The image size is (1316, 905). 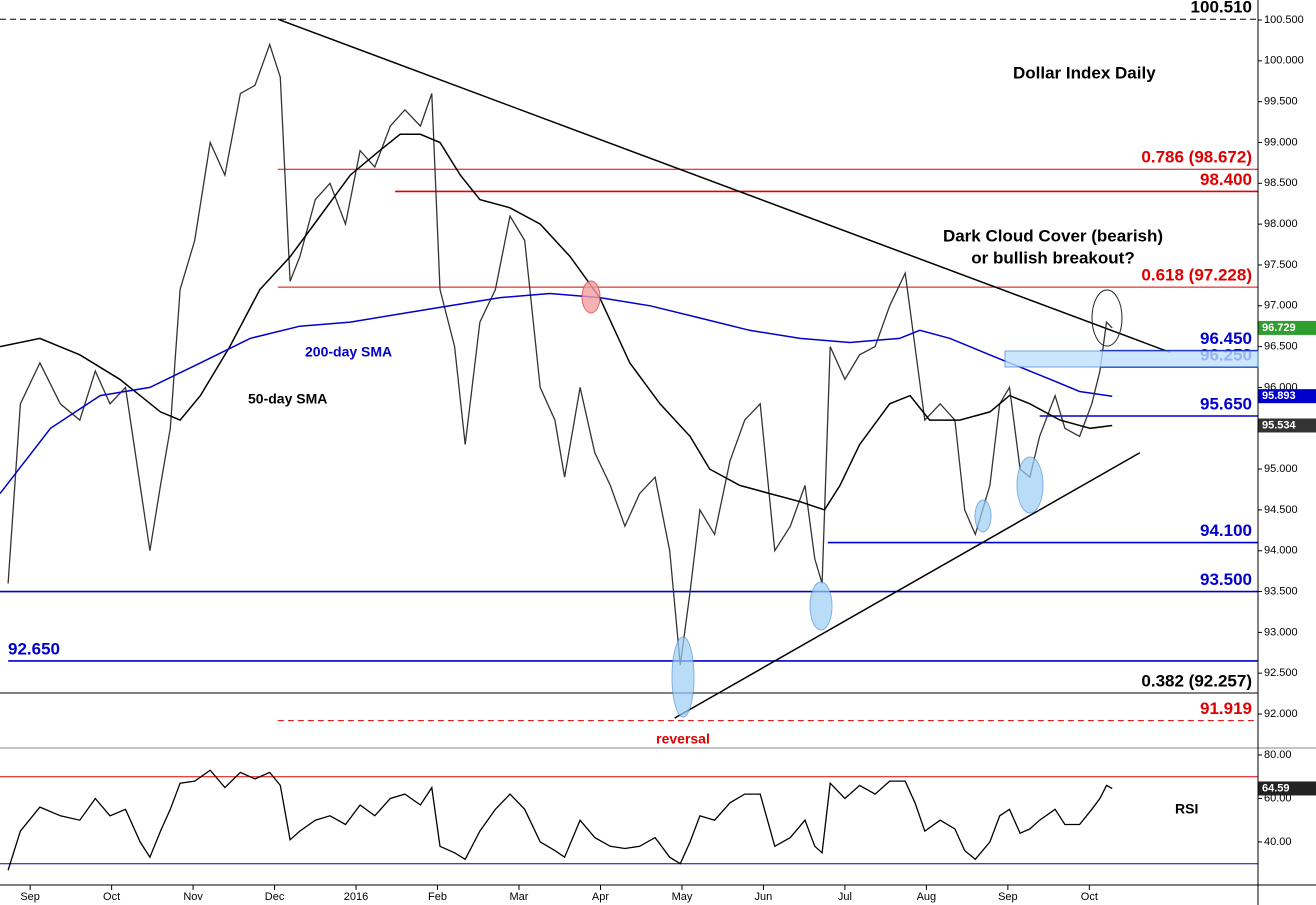 What do you see at coordinates (1281, 102) in the screenshot?
I see `y-tick-label: 99.500` at bounding box center [1281, 102].